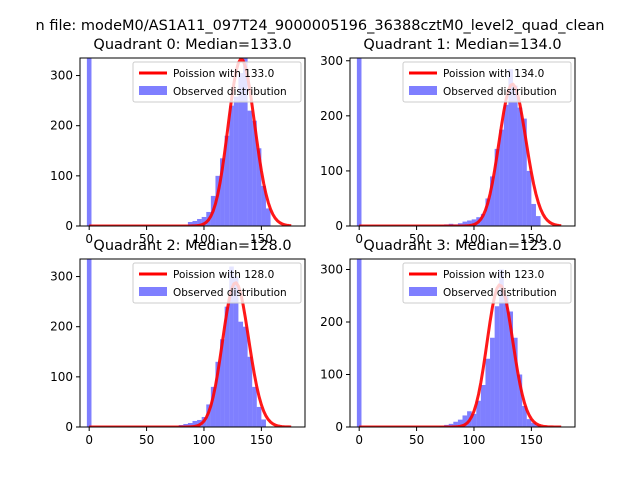  Describe the element at coordinates (493, 275) in the screenshot. I see `legend-poisson-label: Poission with 123.0` at that location.